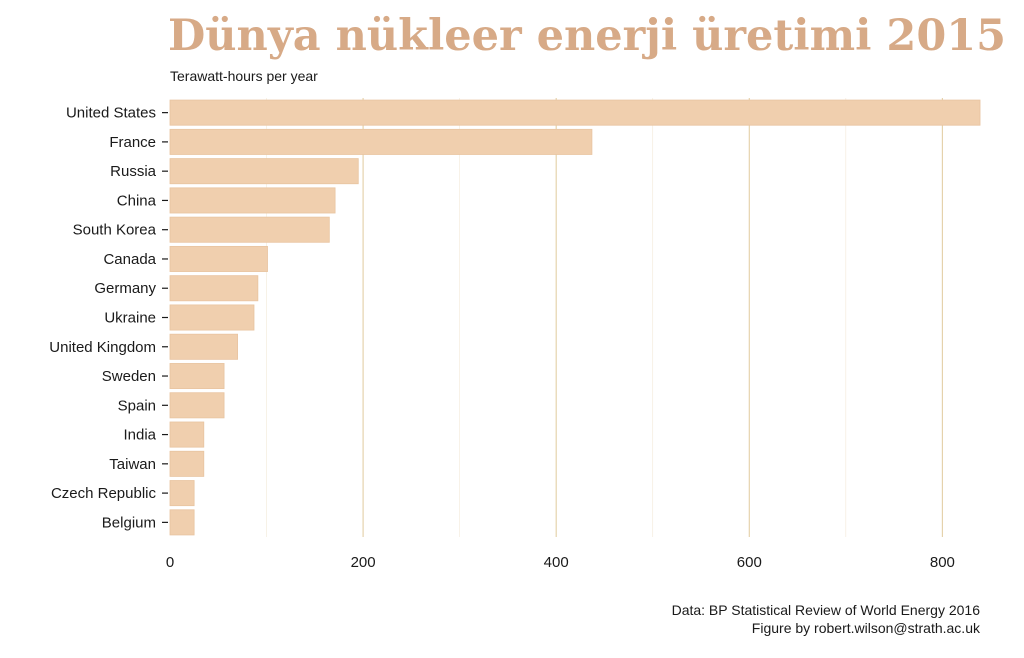 This screenshot has height=658, width=1024. What do you see at coordinates (129, 259) in the screenshot?
I see `category-label: Canada` at bounding box center [129, 259].